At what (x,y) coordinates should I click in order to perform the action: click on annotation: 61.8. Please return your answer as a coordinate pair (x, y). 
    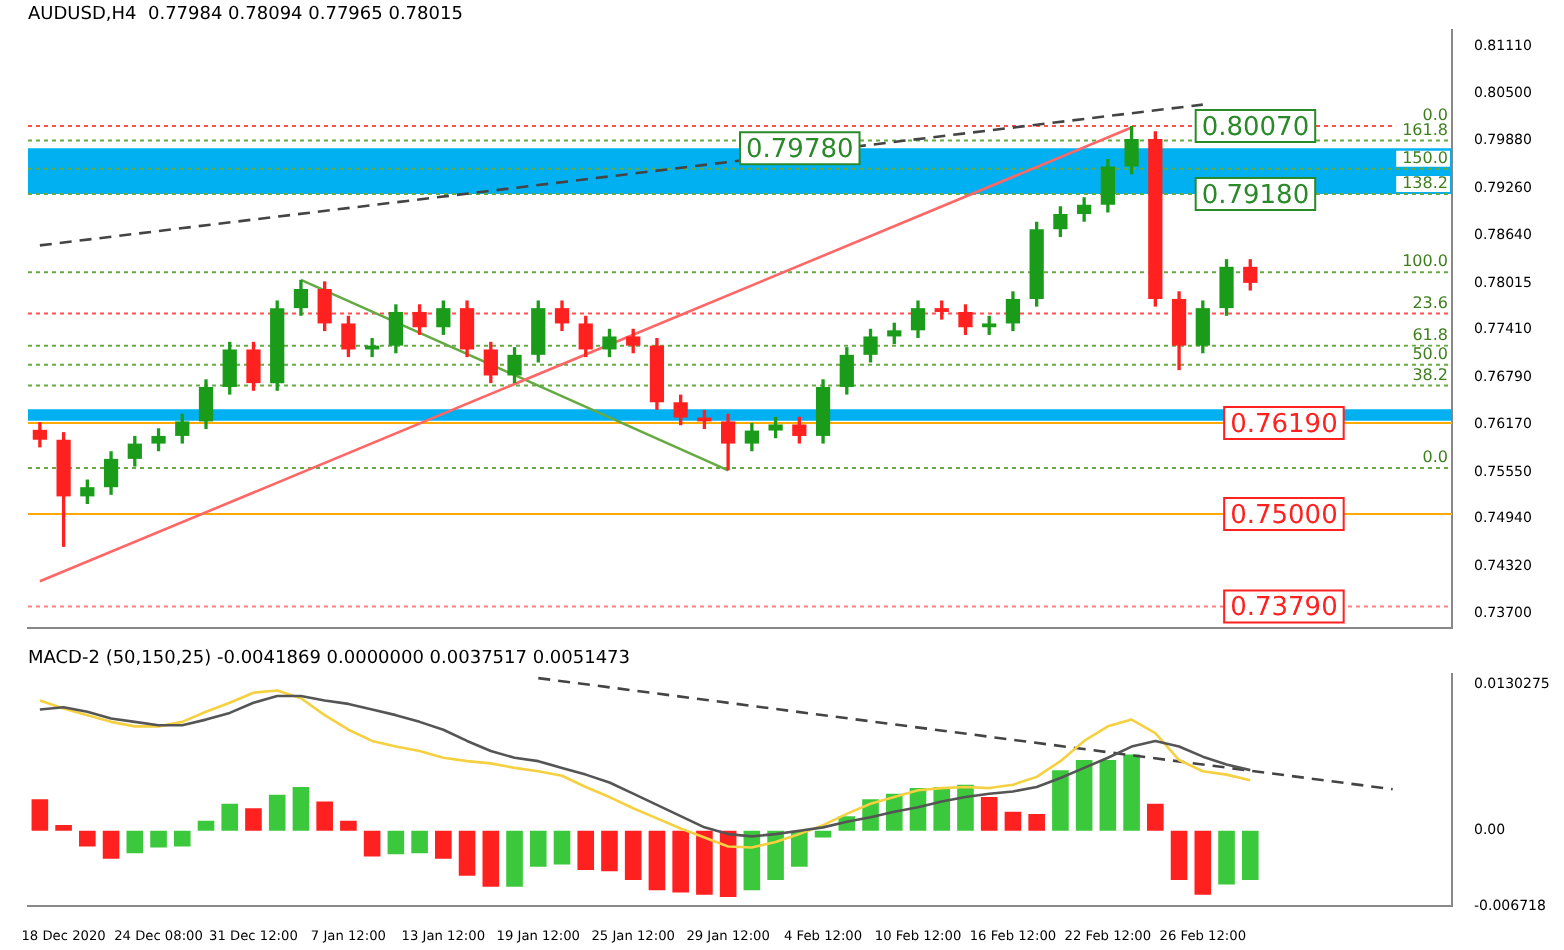
    Looking at the image, I should click on (1430, 334).